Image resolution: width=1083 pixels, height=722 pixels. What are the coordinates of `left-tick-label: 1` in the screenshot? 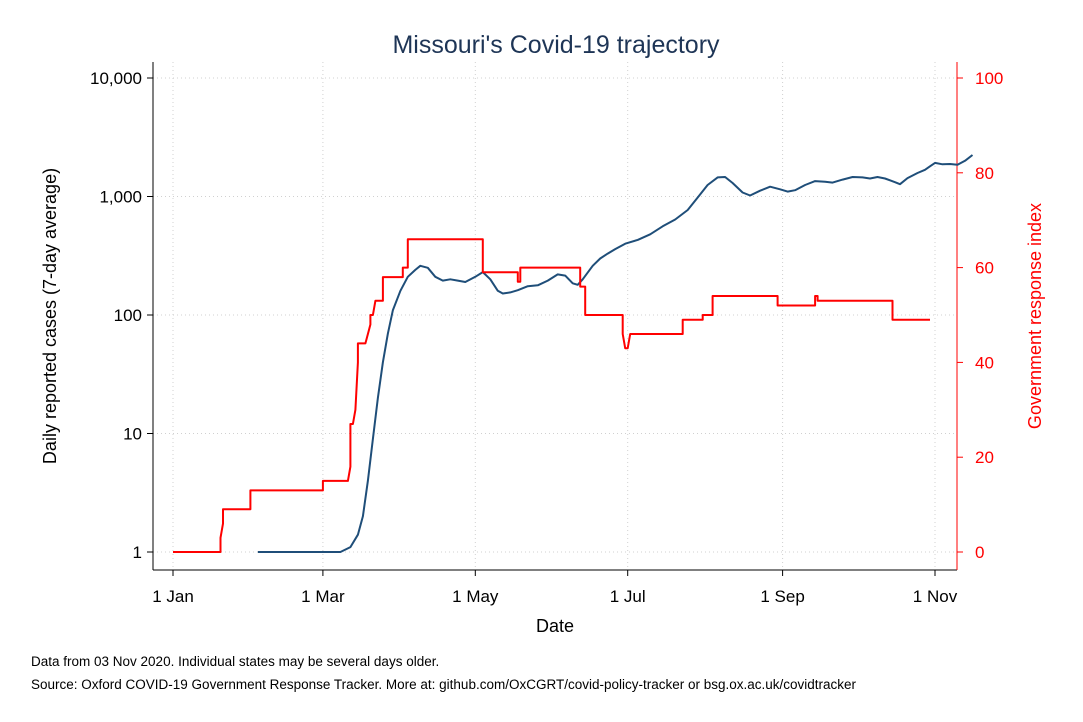 It's located at (137, 552).